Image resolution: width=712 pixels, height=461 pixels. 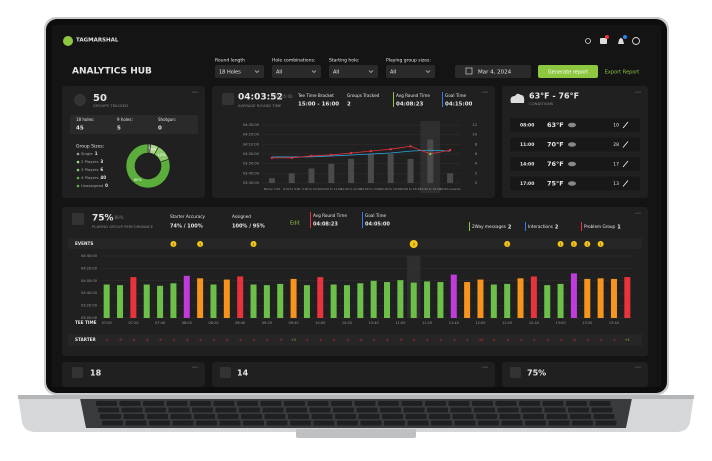 What do you see at coordinates (251, 154) in the screenshot?
I see `y-tick-label: 04:00:00` at bounding box center [251, 154].